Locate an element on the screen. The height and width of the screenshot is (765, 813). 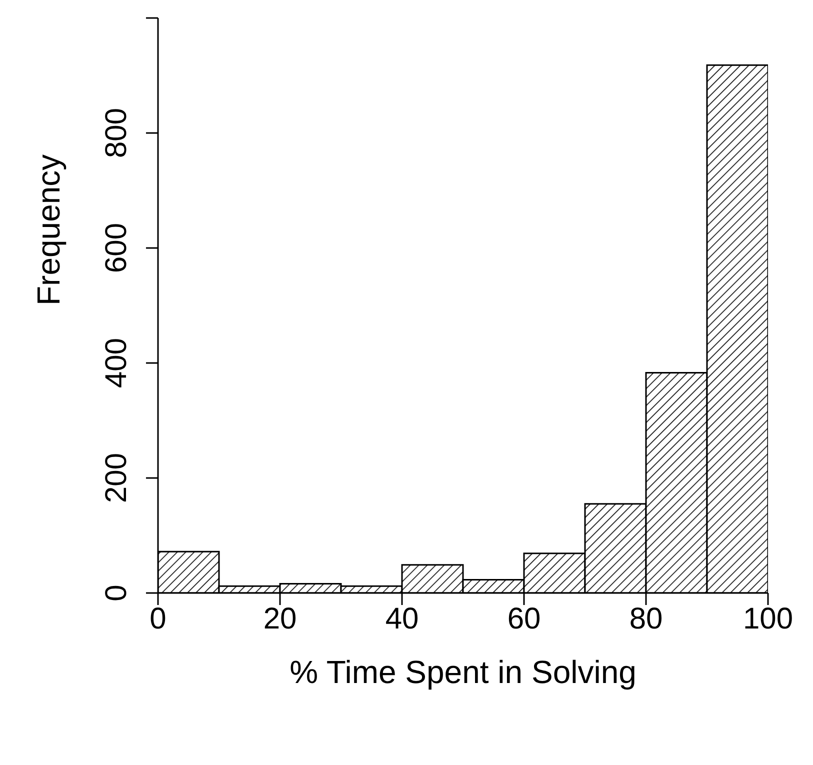
x-tick-label: 80 is located at coordinates (646, 619).